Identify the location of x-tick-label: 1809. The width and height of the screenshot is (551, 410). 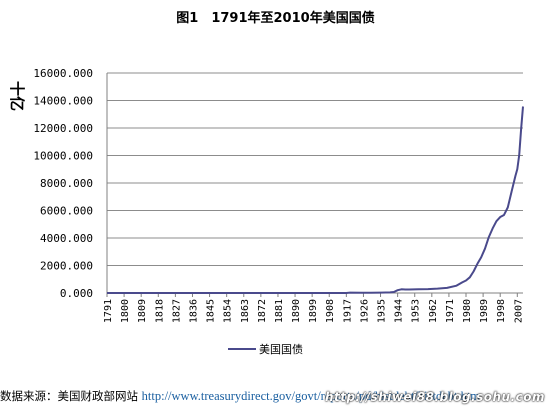
(142, 311).